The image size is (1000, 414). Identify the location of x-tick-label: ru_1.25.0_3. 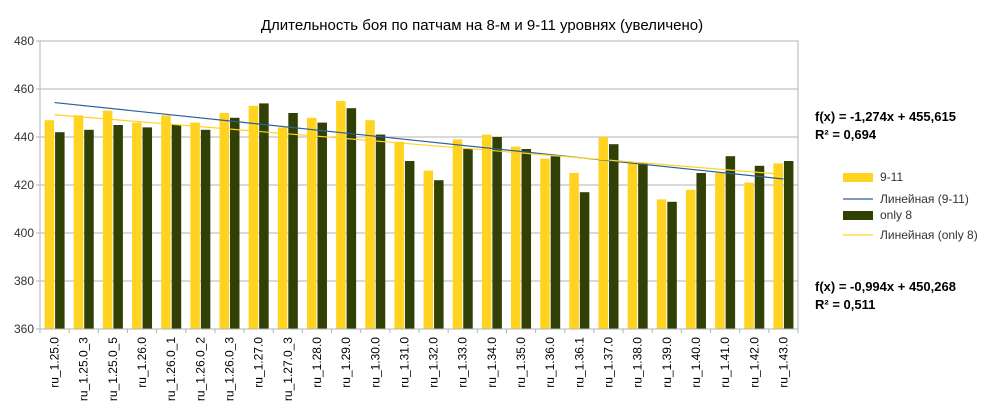
(84, 369).